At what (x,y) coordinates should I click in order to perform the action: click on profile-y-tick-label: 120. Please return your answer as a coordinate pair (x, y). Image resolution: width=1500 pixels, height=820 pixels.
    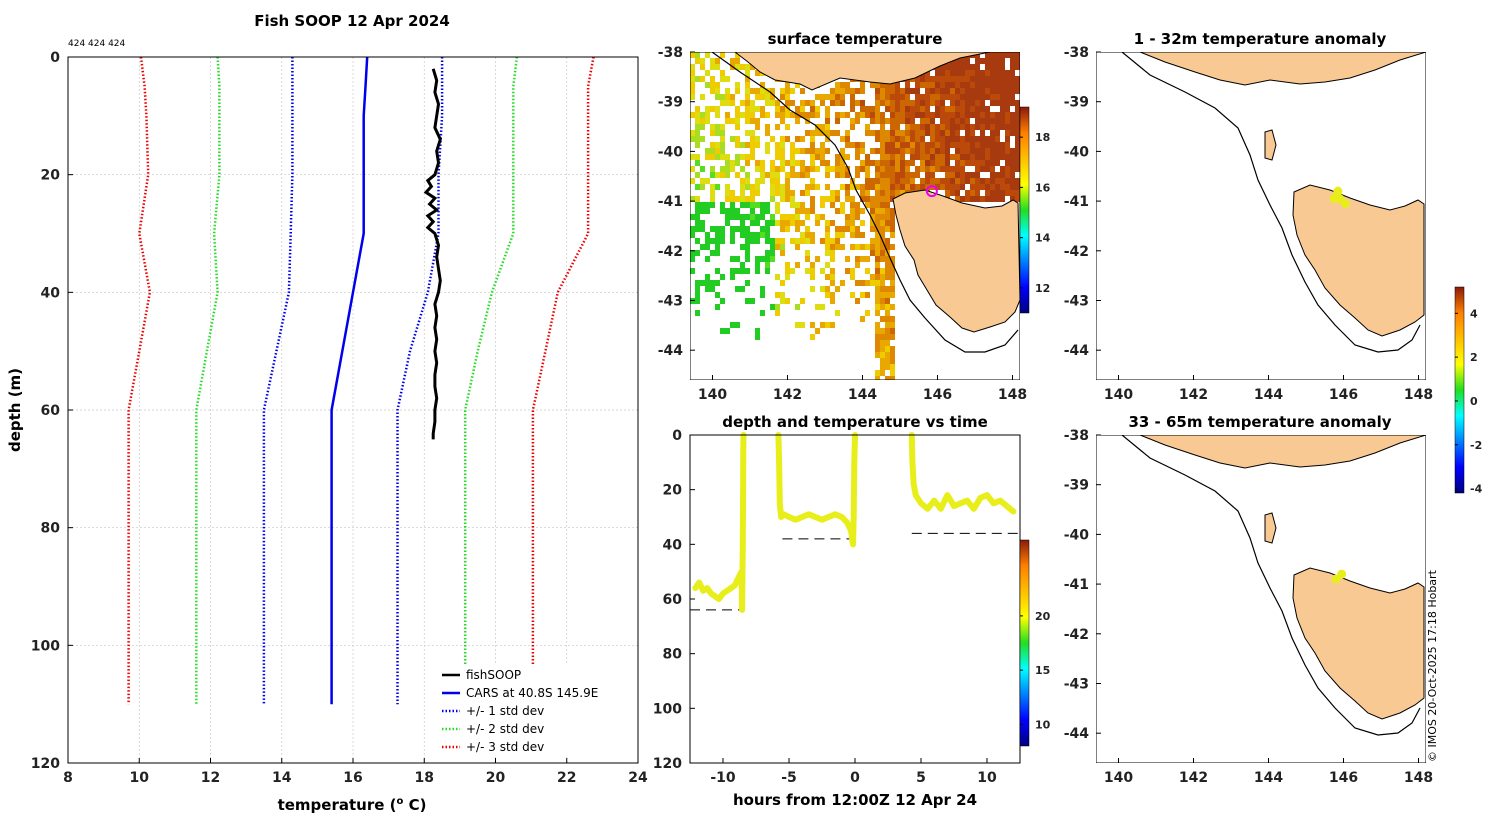
    Looking at the image, I should click on (45, 764).